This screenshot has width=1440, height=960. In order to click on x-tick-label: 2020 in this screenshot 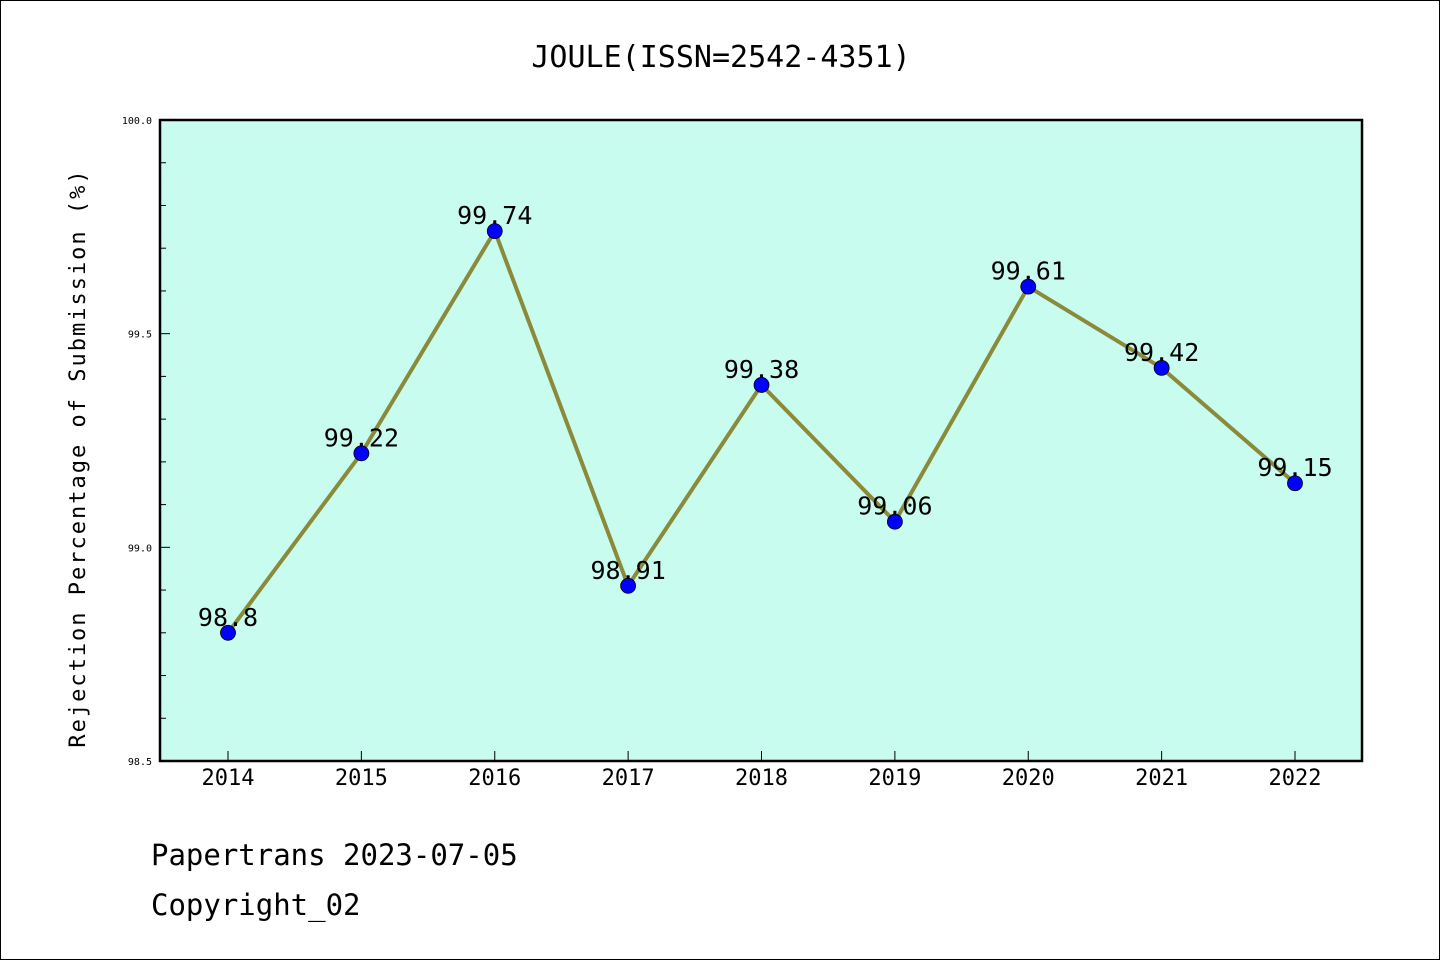, I will do `click(1028, 778)`.